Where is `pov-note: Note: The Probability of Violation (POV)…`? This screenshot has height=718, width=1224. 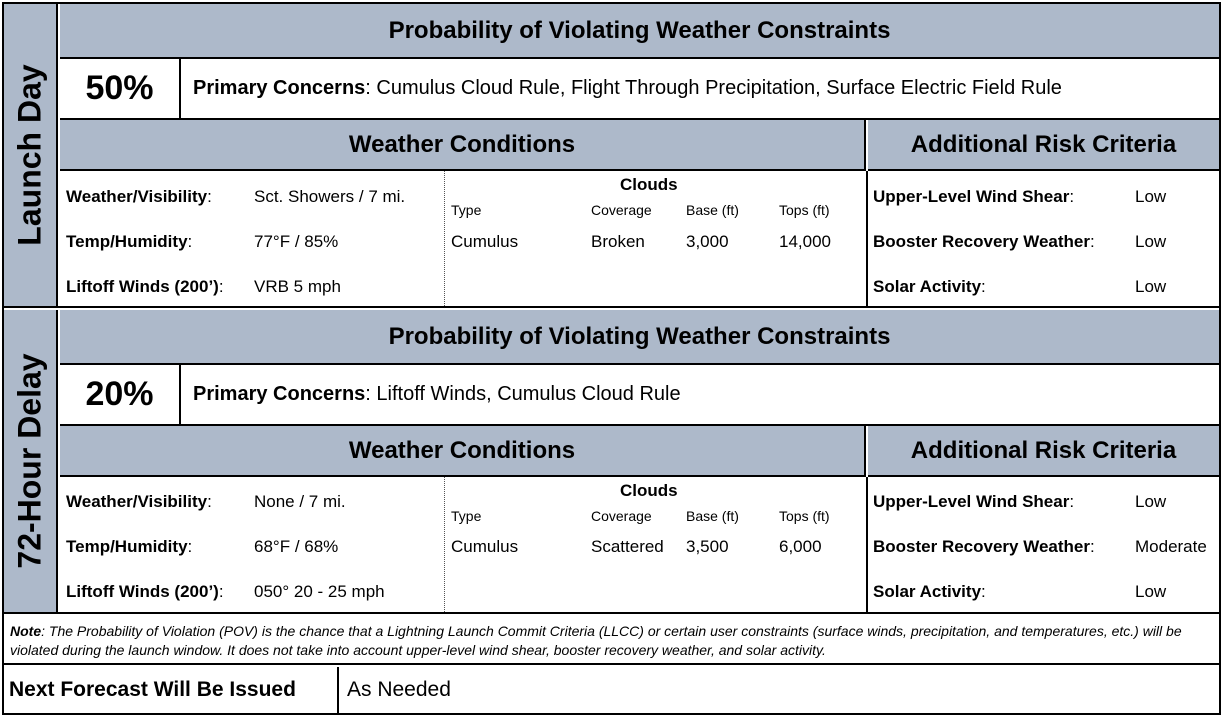
pov-note: Note: The Probability of Violation (POV)… is located at coordinates (611, 640).